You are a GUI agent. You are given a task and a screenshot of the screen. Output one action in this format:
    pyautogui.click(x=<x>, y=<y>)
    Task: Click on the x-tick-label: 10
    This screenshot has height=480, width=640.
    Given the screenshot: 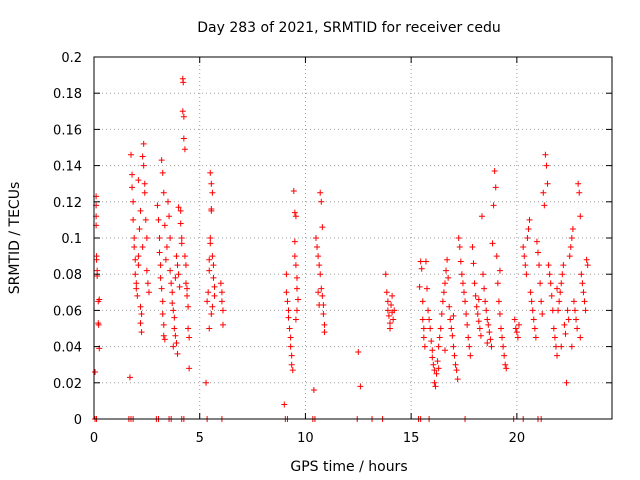 What is the action you would take?
    pyautogui.click(x=305, y=438)
    